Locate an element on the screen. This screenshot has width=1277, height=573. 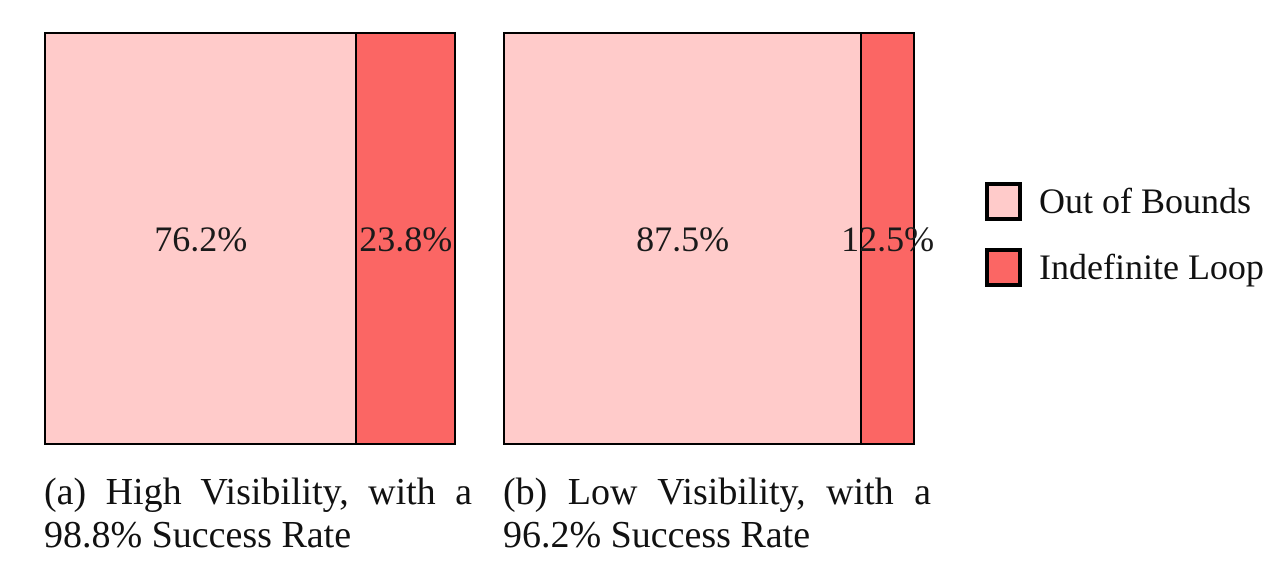
chart-a-caption-line-2: 98.8% Success Rate is located at coordinates (198, 535).